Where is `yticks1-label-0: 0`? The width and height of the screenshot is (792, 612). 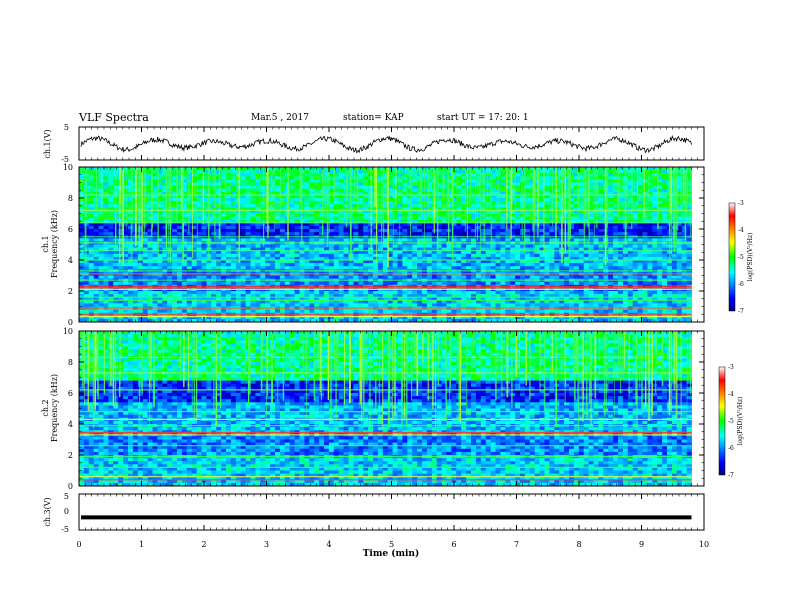
yticks1-label-0: 0 is located at coordinates (70, 322).